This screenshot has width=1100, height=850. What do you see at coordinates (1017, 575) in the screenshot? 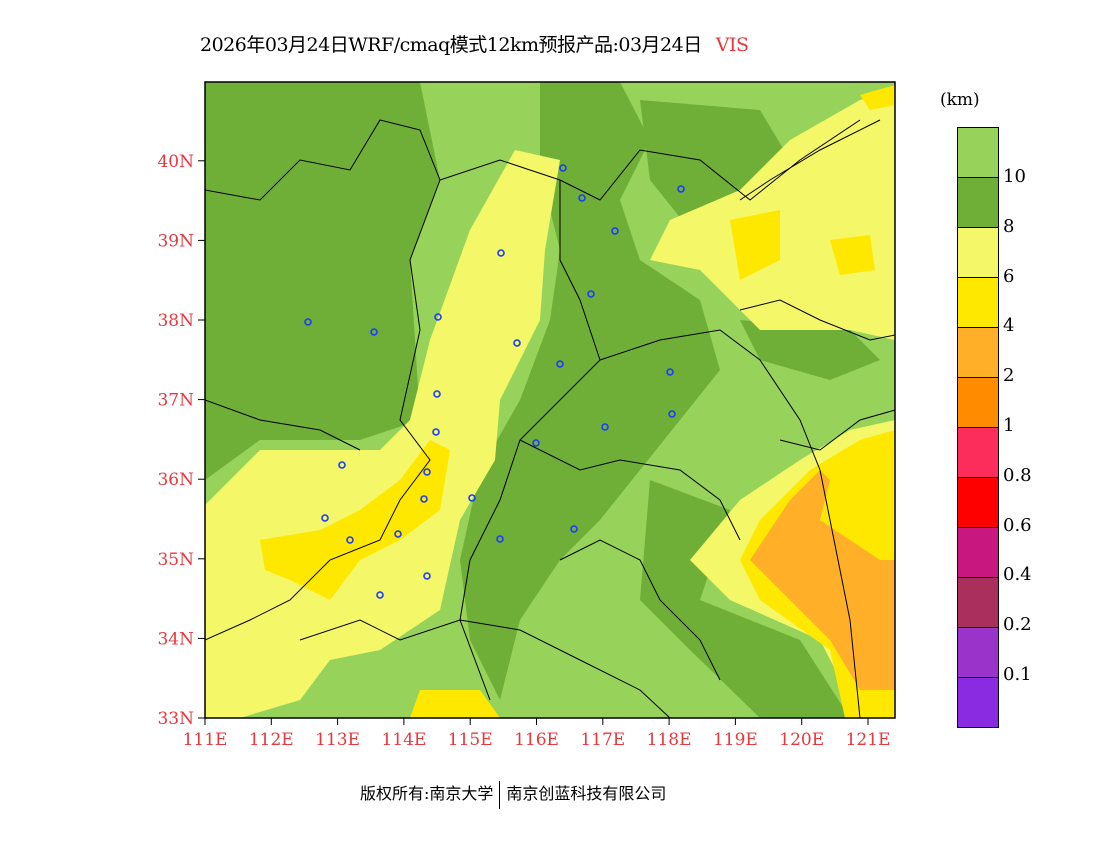
I see `legend-label: 0.4` at bounding box center [1017, 575].